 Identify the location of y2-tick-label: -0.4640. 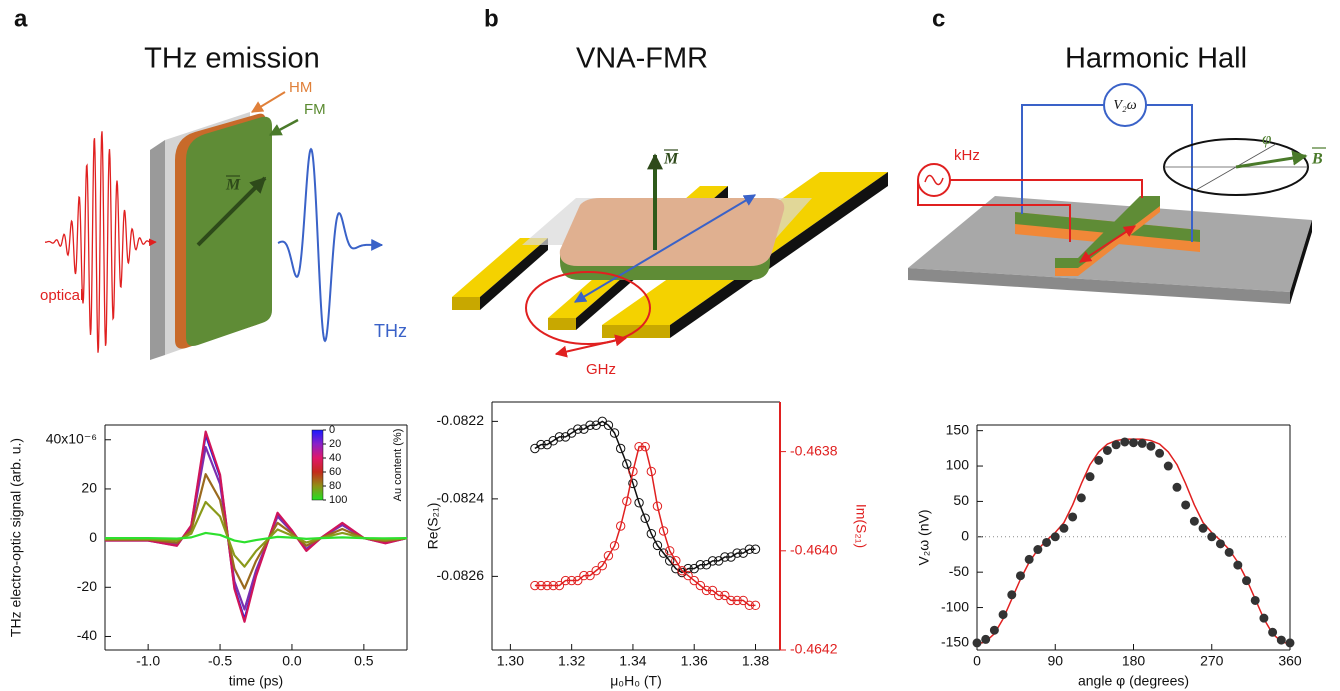
(814, 550).